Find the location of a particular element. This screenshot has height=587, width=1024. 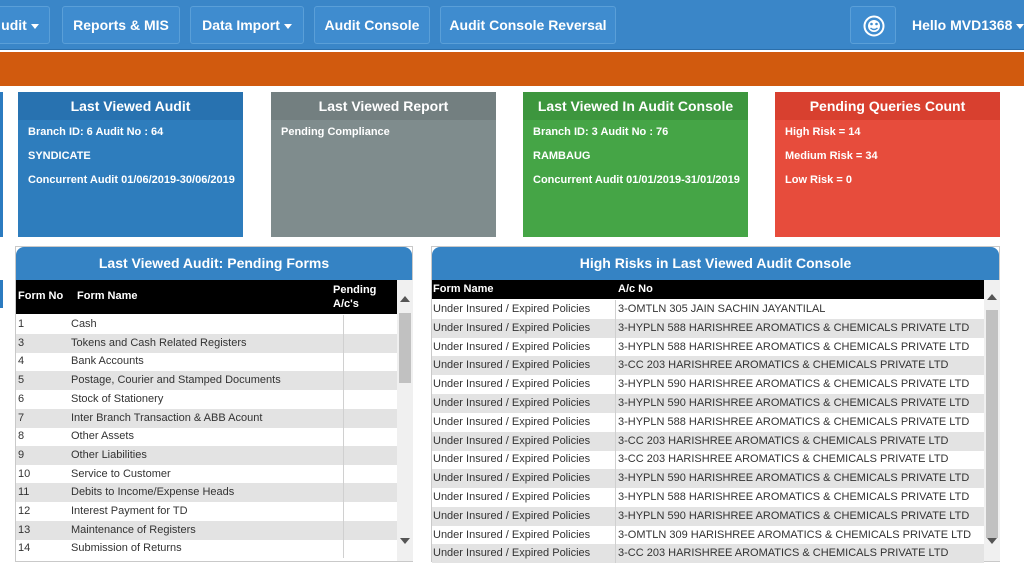

card-title: Last Viewed In Audit Console is located at coordinates (635, 106).